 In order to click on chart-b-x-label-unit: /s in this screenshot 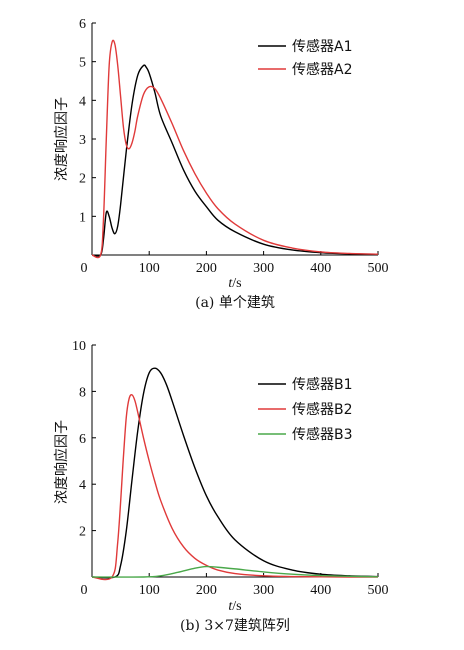, I will do `click(236, 606)`.